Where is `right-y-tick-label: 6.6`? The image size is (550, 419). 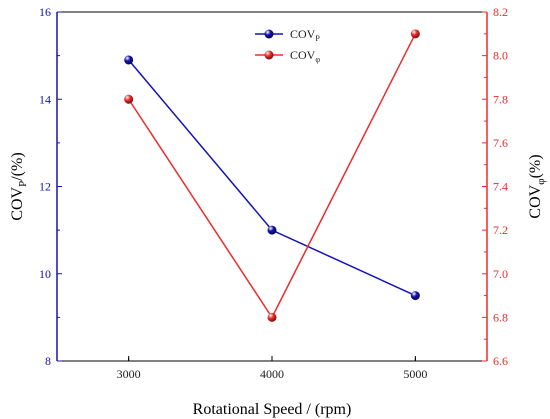 right-y-tick-label: 6.6 is located at coordinates (500, 361).